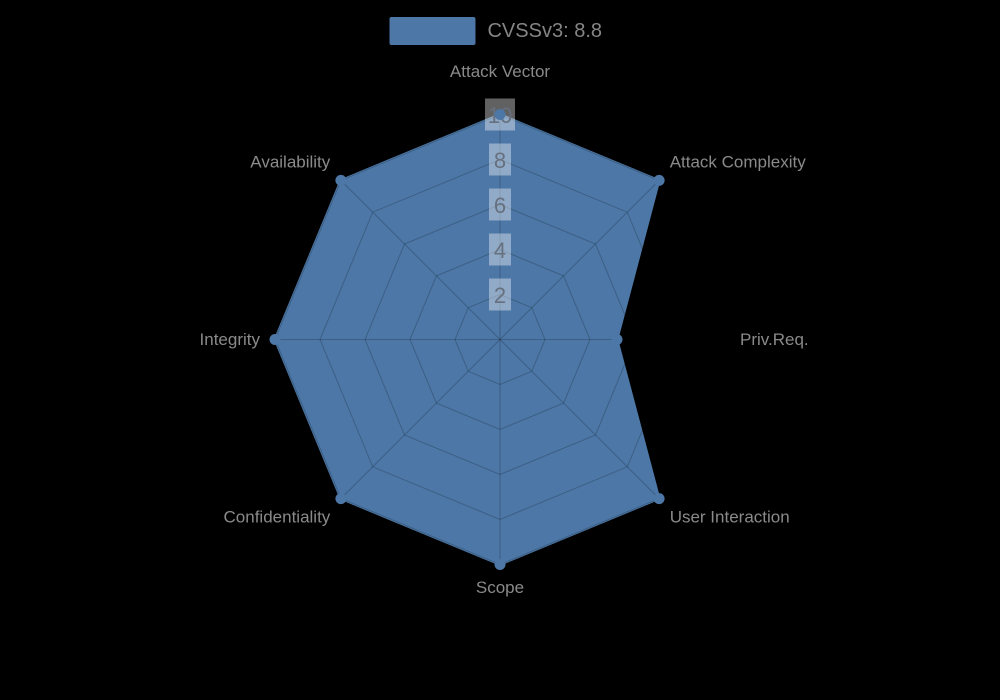 The width and height of the screenshot is (1000, 700). Describe the element at coordinates (500, 71) in the screenshot. I see `axis-label-attack-vector: Attack Vector` at that location.